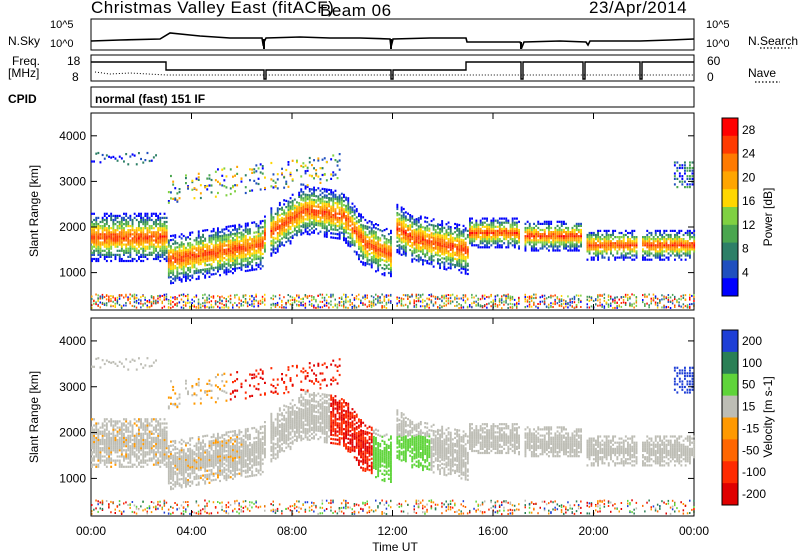 The height and width of the screenshot is (554, 800). What do you see at coordinates (192, 259) in the screenshot?
I see `power-cell-2063` at bounding box center [192, 259].